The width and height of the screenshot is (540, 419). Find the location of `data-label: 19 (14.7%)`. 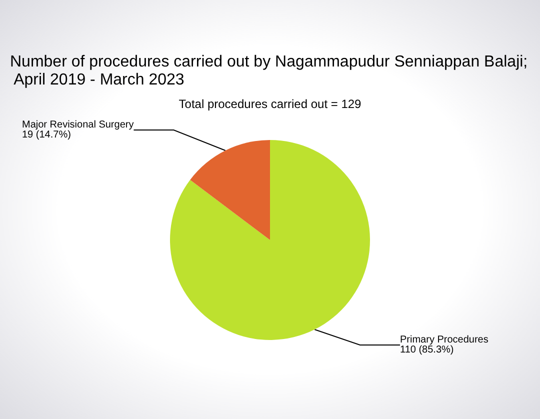

data-label: 19 (14.7%) is located at coordinates (46, 135).